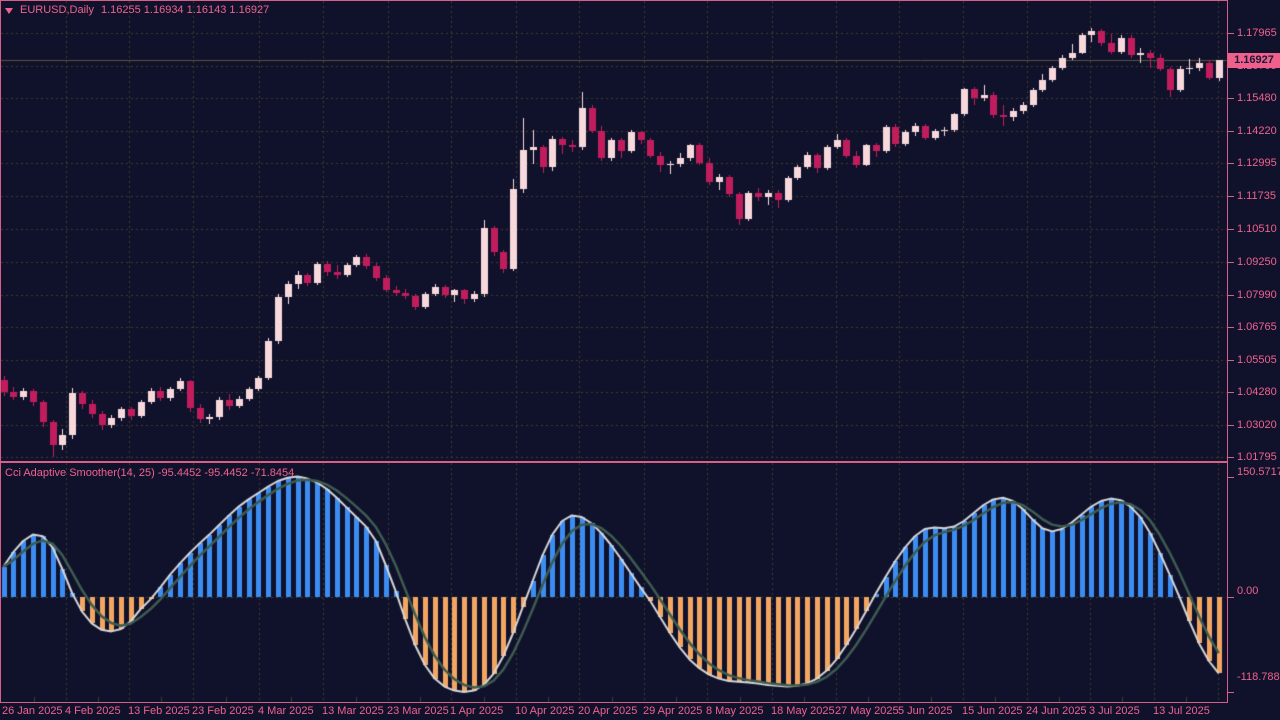 Image resolution: width=1280 pixels, height=720 pixels. What do you see at coordinates (1257, 229) in the screenshot?
I see `price-axis-label: 1.10510` at bounding box center [1257, 229].